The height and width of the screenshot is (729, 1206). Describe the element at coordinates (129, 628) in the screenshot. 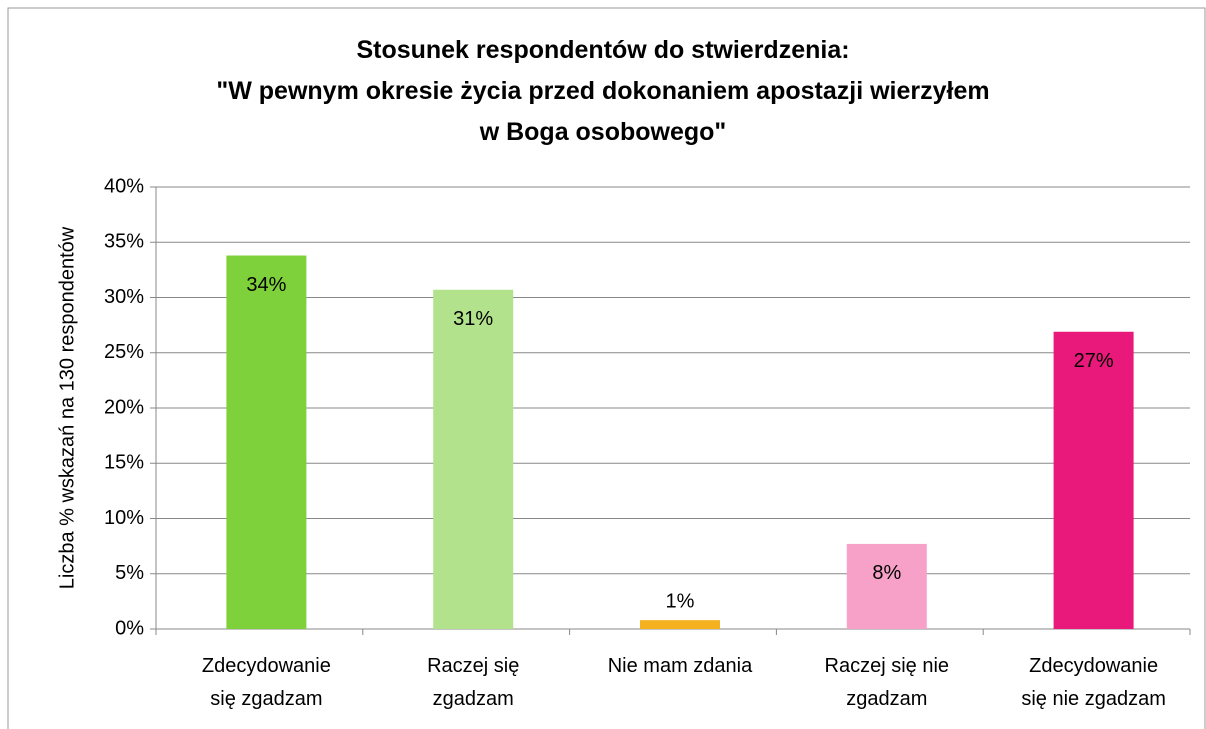

I see `y-tick-label: 0%` at that location.